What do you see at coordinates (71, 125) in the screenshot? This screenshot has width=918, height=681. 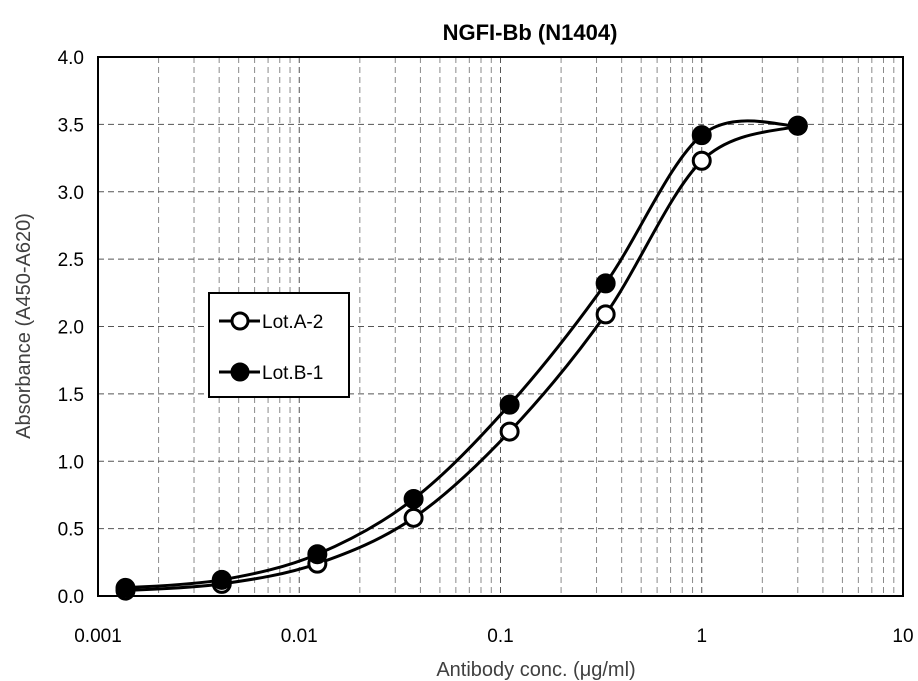 I see `y-tick-label: 3.5` at bounding box center [71, 125].